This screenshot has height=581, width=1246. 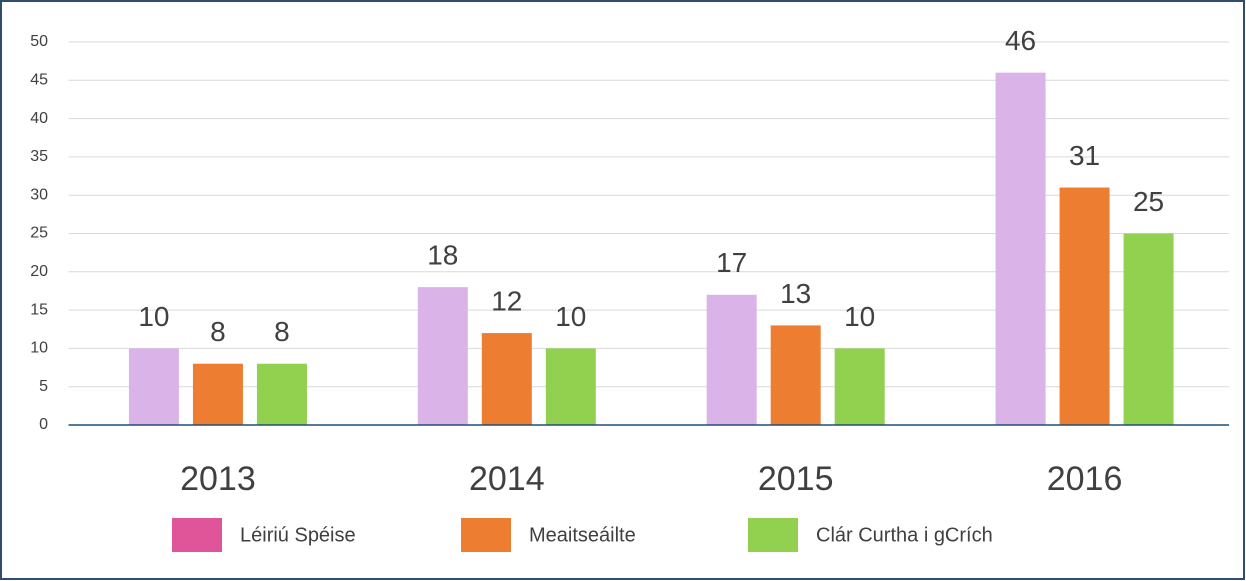 What do you see at coordinates (39, 194) in the screenshot?
I see `y-tick-label: 30` at bounding box center [39, 194].